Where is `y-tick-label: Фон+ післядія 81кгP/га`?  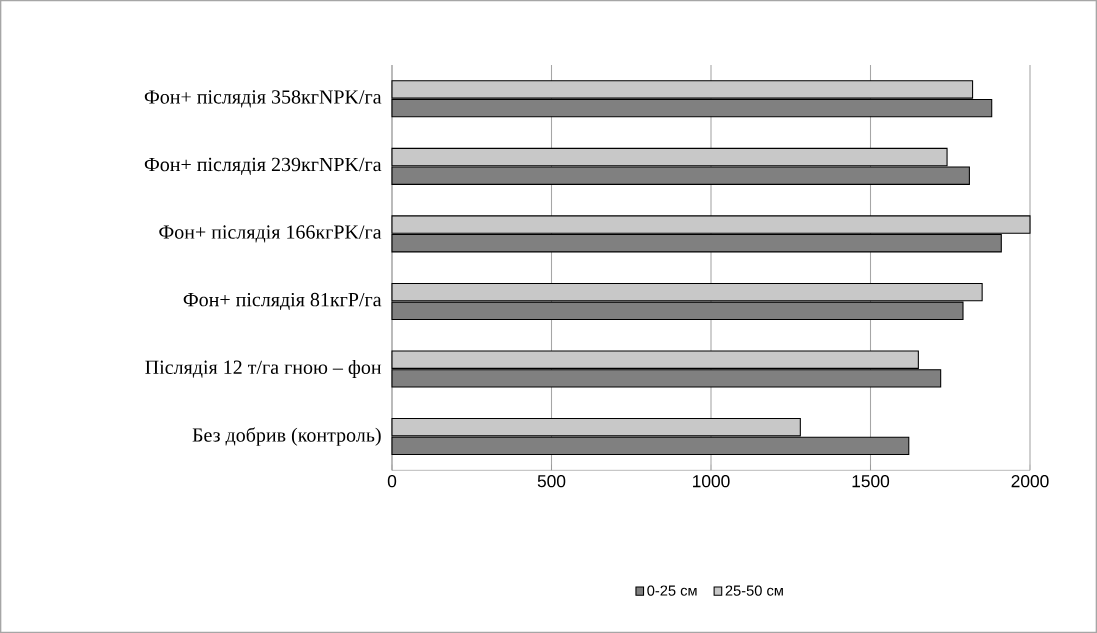 y-tick-label: Фон+ післядія 81кгP/га is located at coordinates (282, 301).